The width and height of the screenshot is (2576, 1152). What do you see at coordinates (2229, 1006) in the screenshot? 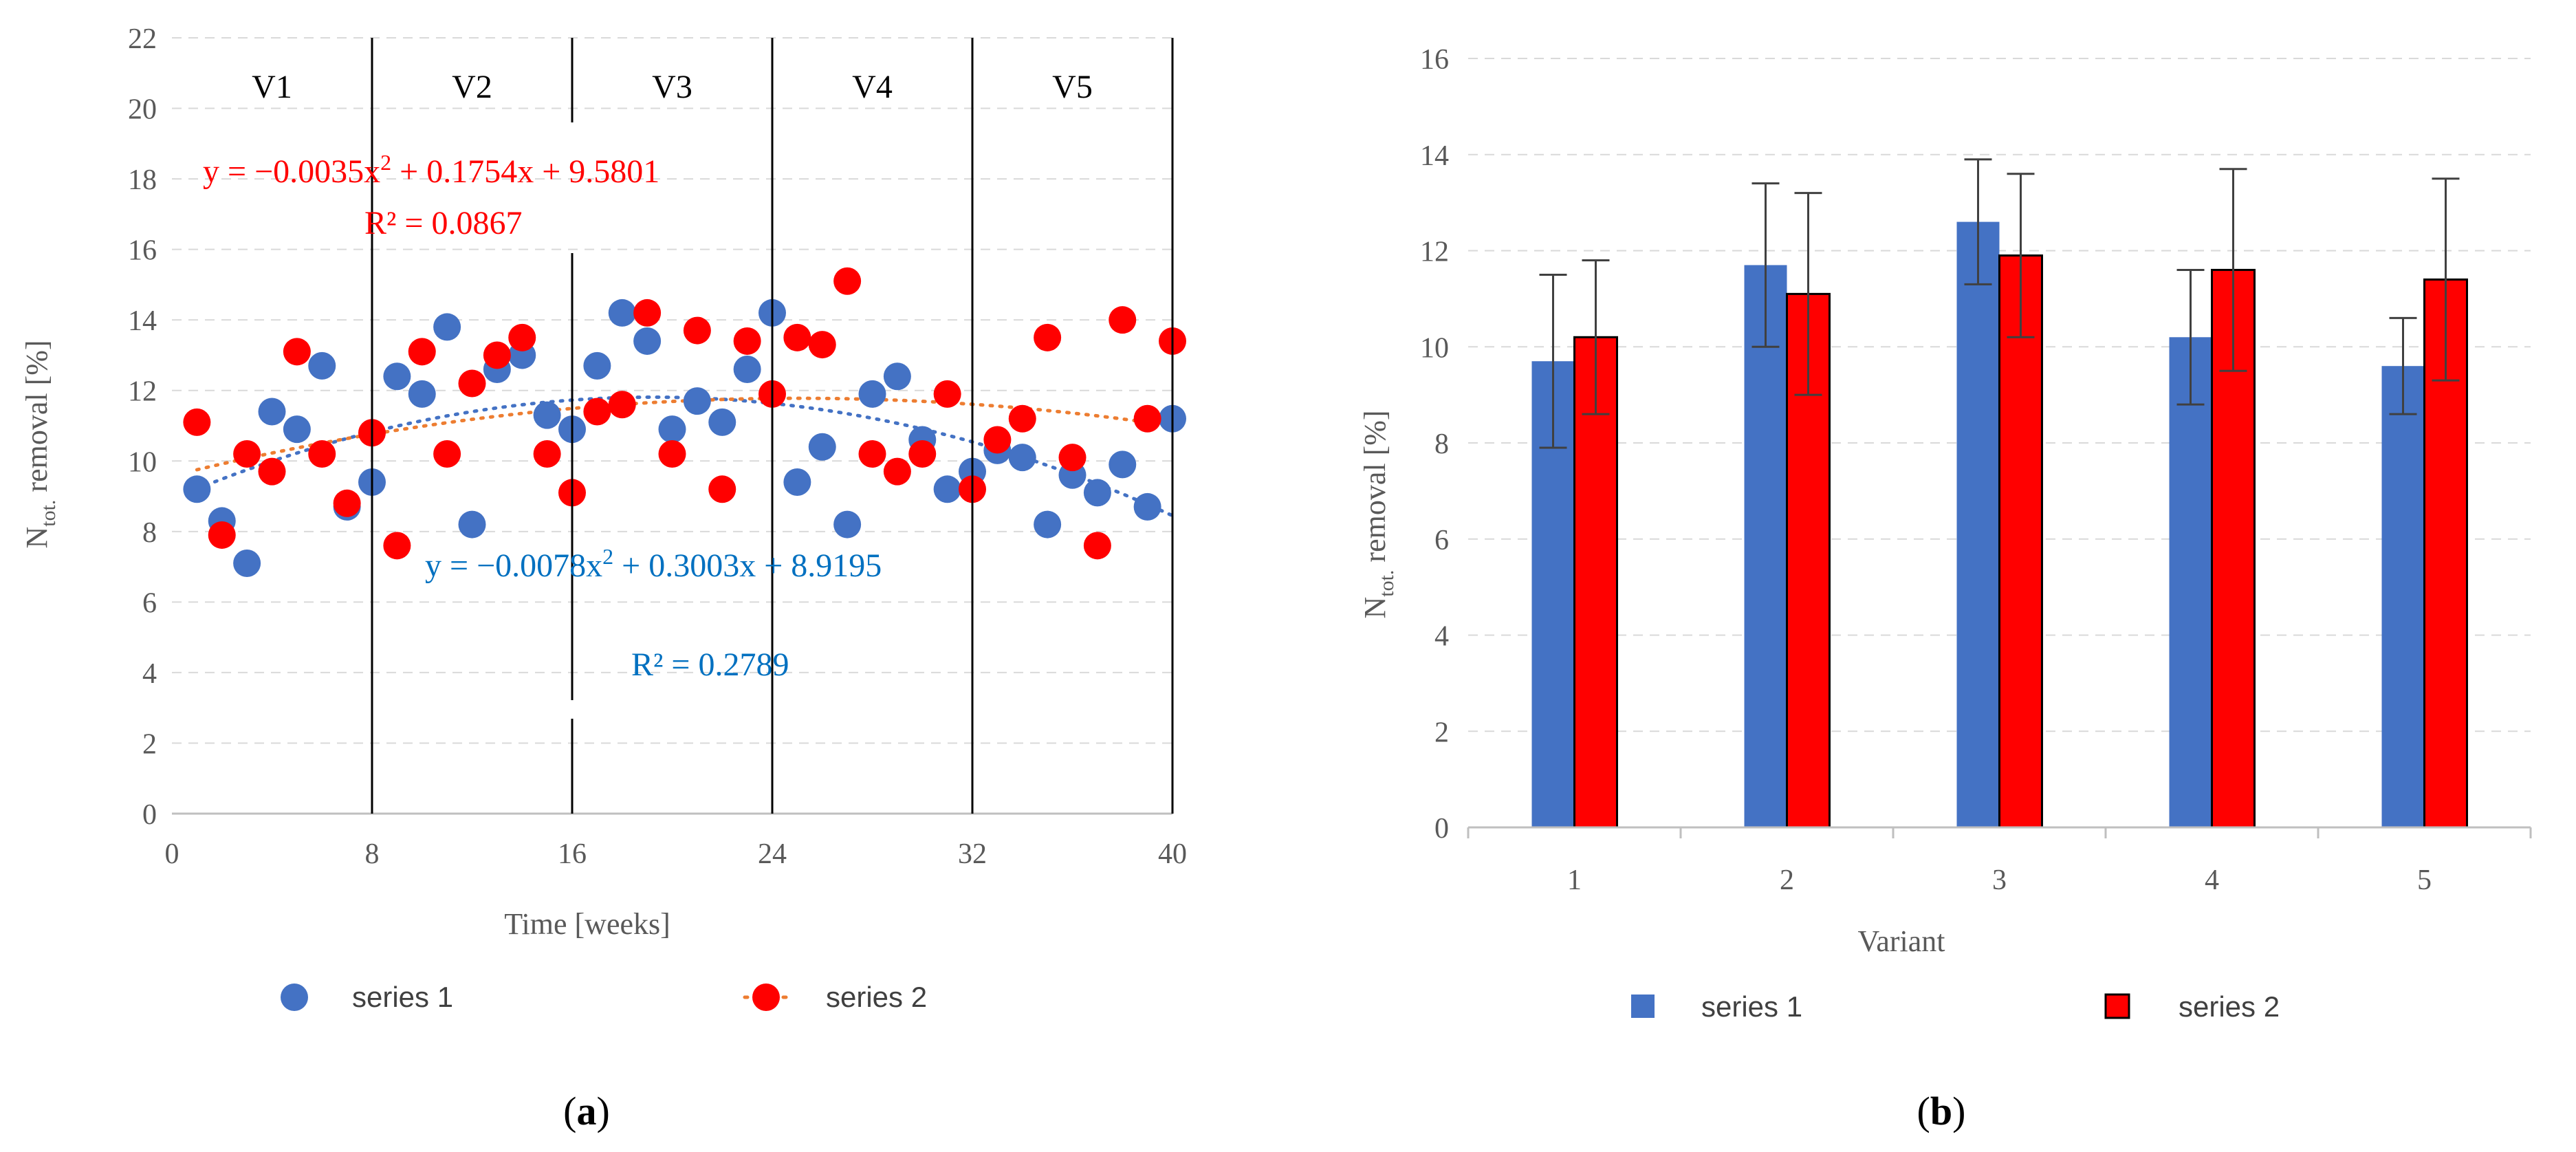
I see `b-legend-label-series2: series 2` at bounding box center [2229, 1006].